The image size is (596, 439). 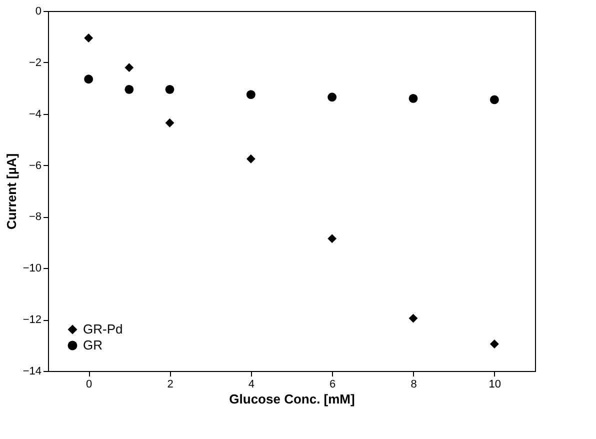 I want to click on x-tick-label: 2, so click(x=170, y=384).